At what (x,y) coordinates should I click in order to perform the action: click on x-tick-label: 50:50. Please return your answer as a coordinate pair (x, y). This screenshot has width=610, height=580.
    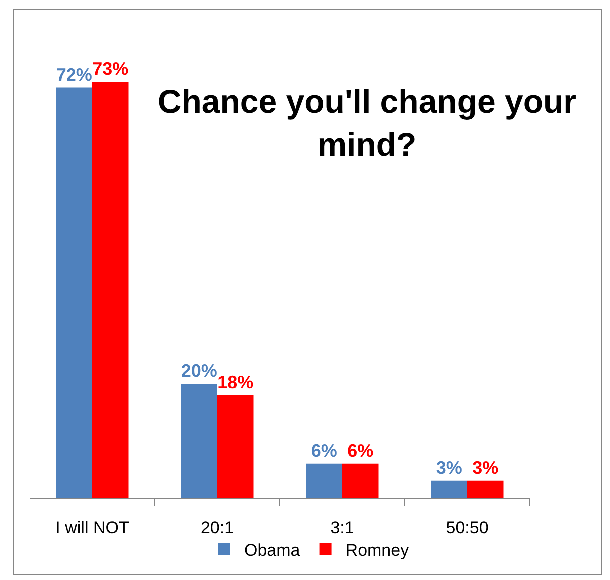
    Looking at the image, I should click on (467, 528).